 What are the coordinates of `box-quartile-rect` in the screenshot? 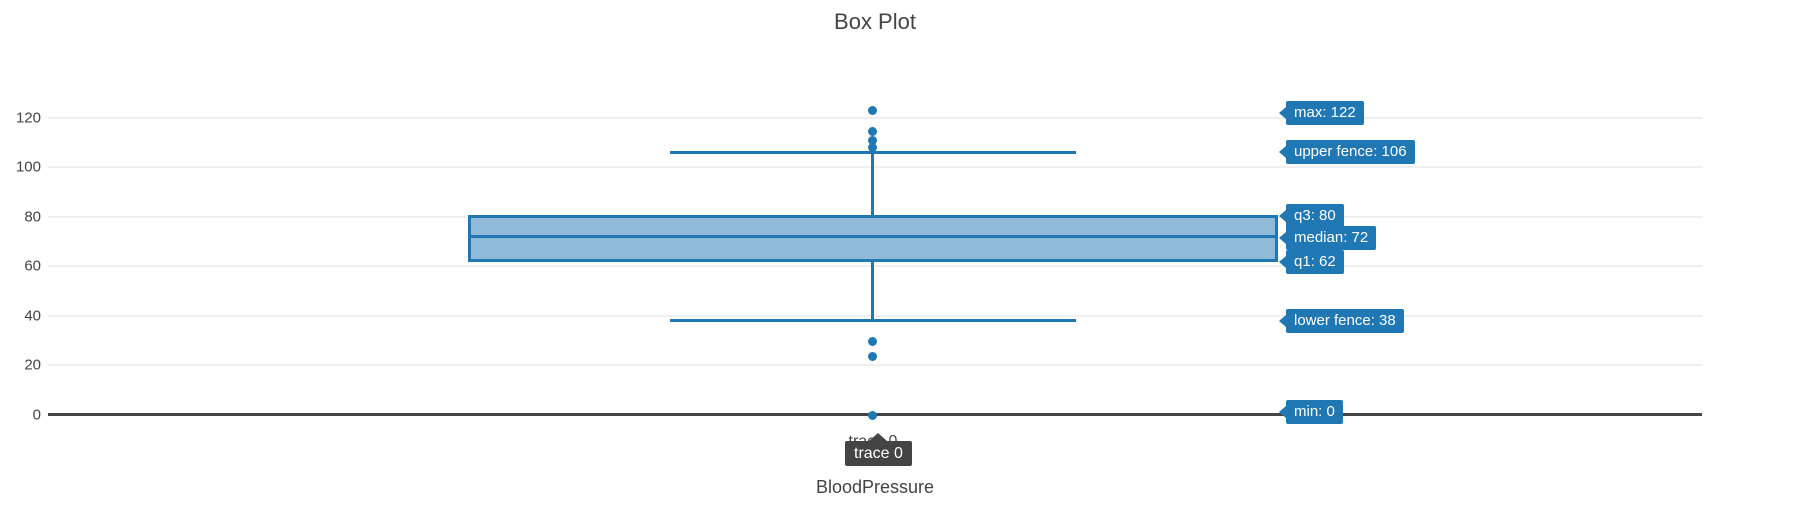 It's located at (873, 238).